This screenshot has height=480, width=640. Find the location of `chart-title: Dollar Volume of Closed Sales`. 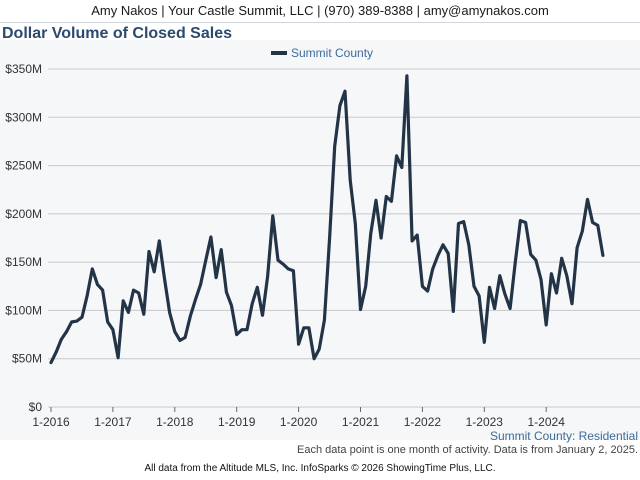

chart-title: Dollar Volume of Closed Sales is located at coordinates (117, 33).